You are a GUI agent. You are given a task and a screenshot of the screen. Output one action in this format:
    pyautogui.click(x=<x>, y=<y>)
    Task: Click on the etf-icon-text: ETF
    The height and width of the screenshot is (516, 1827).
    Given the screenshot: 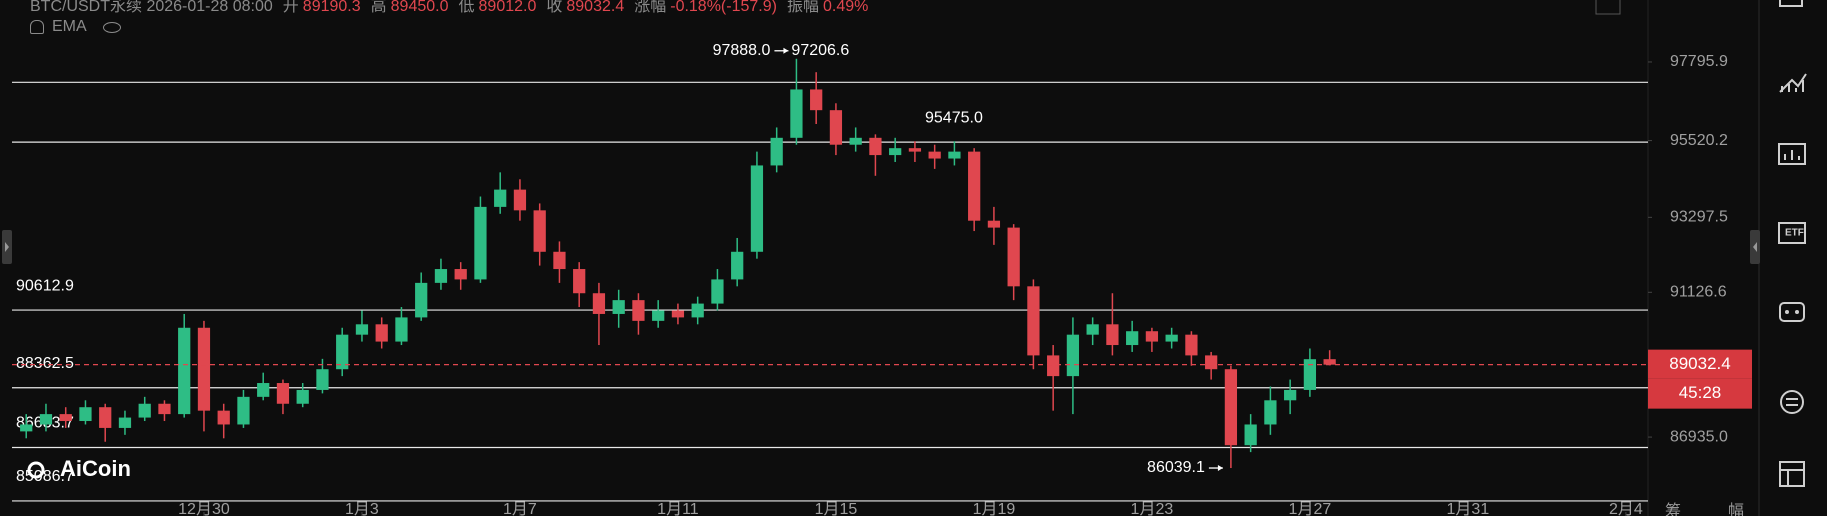 What is the action you would take?
    pyautogui.click(x=1794, y=233)
    